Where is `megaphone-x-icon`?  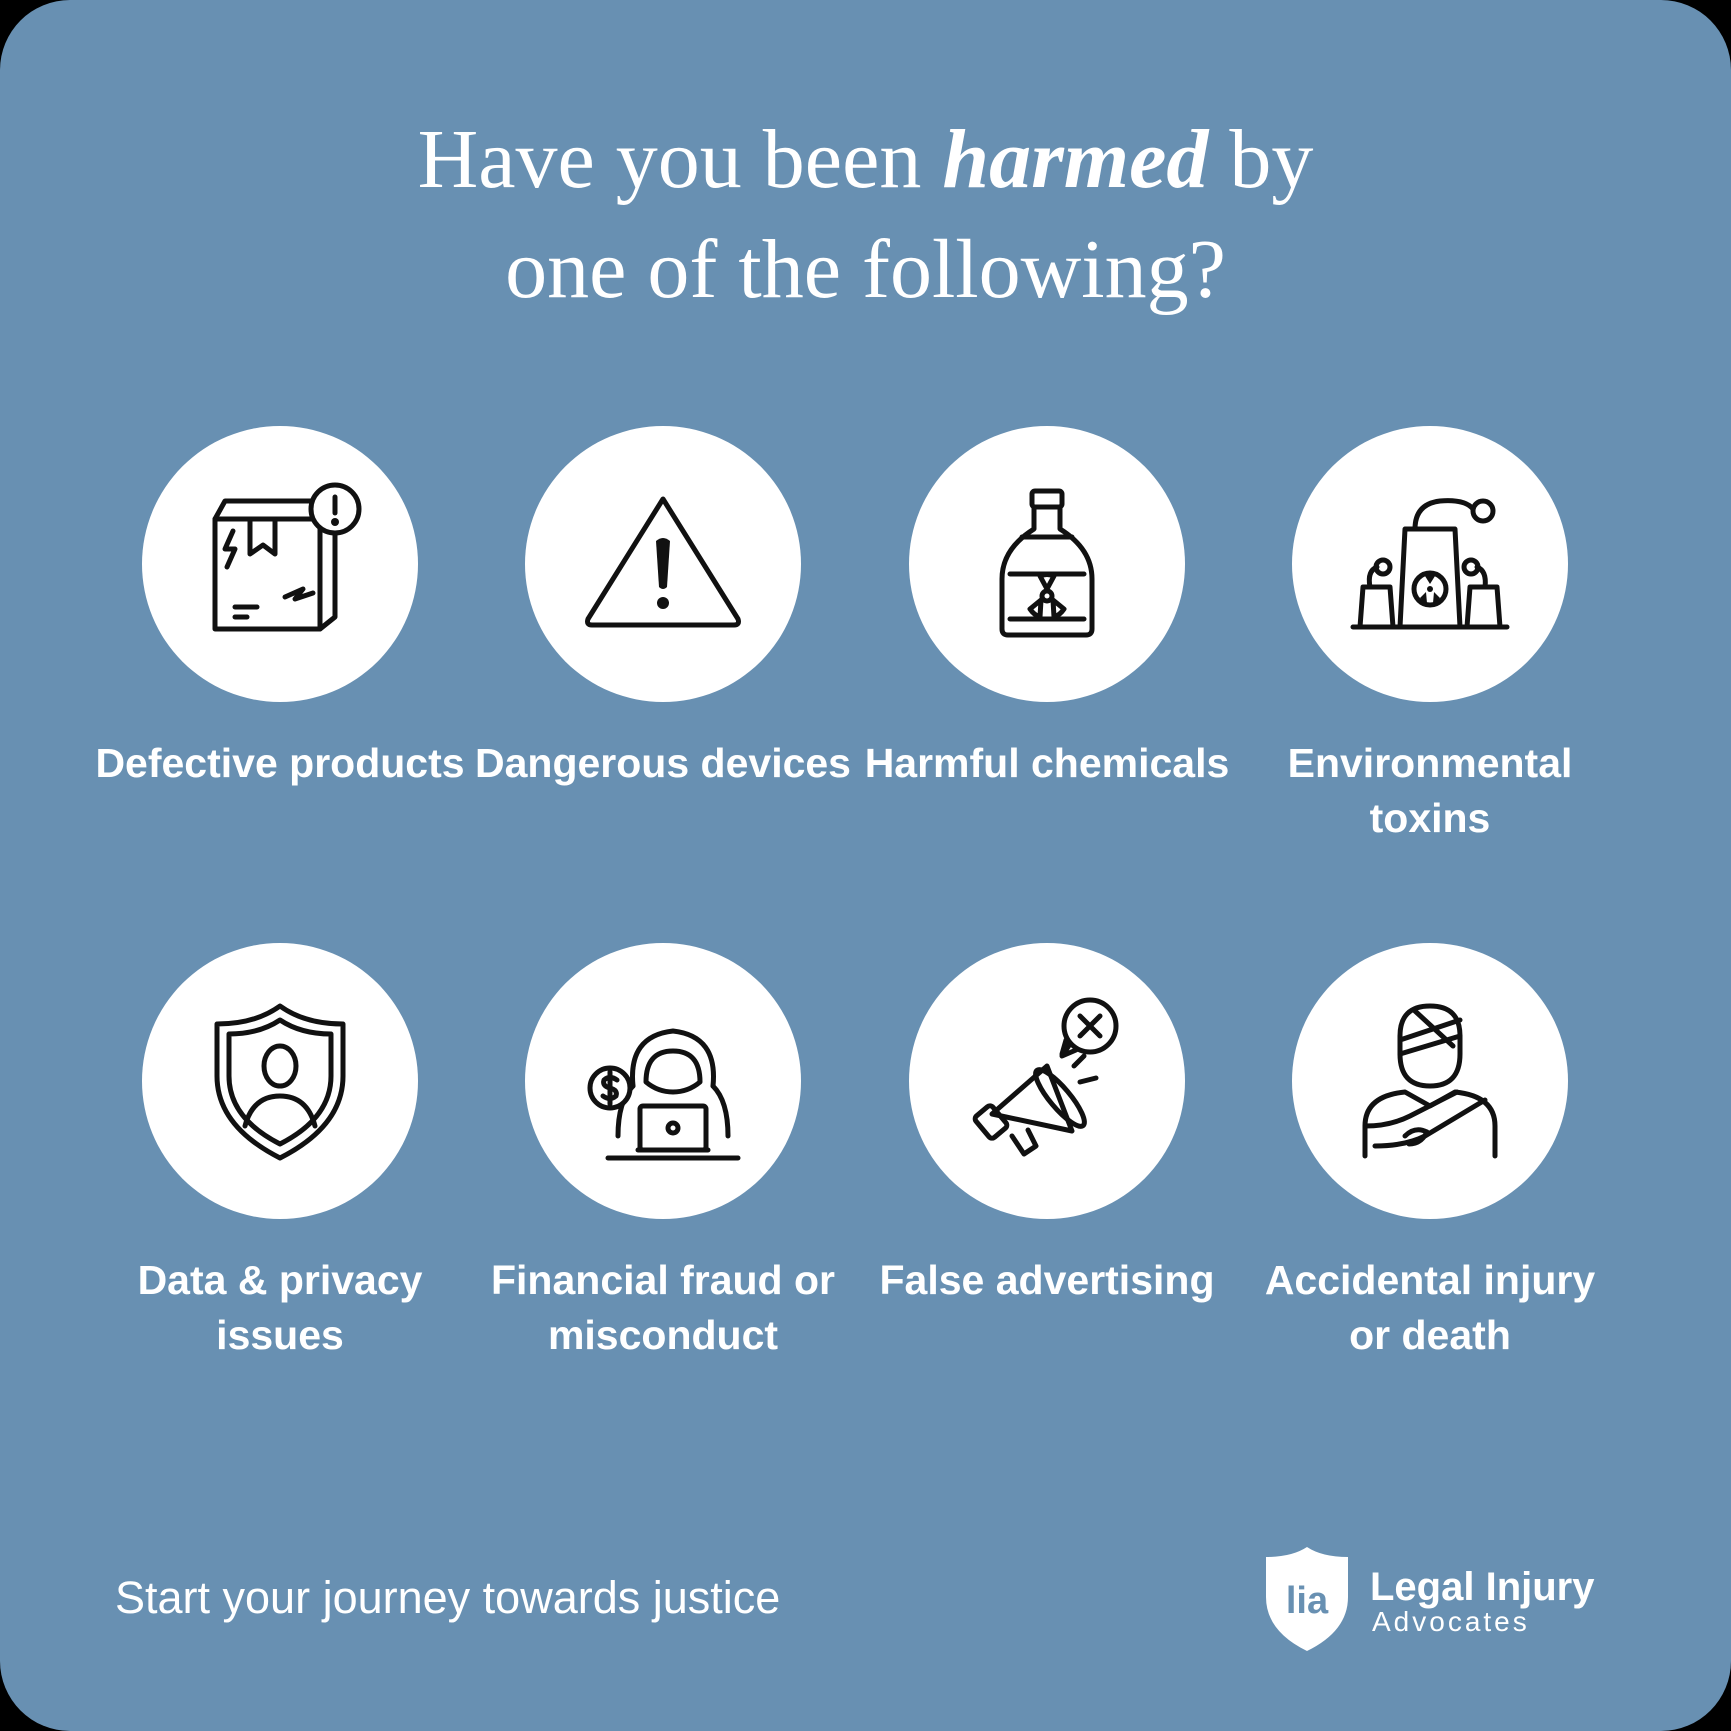 megaphone-x-icon is located at coordinates (1045, 1077).